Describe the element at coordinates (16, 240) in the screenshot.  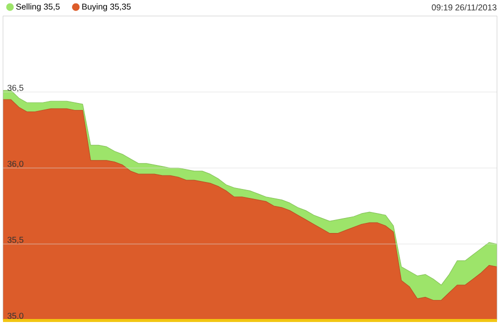
I see `y-tick-label: 35,5` at that location.